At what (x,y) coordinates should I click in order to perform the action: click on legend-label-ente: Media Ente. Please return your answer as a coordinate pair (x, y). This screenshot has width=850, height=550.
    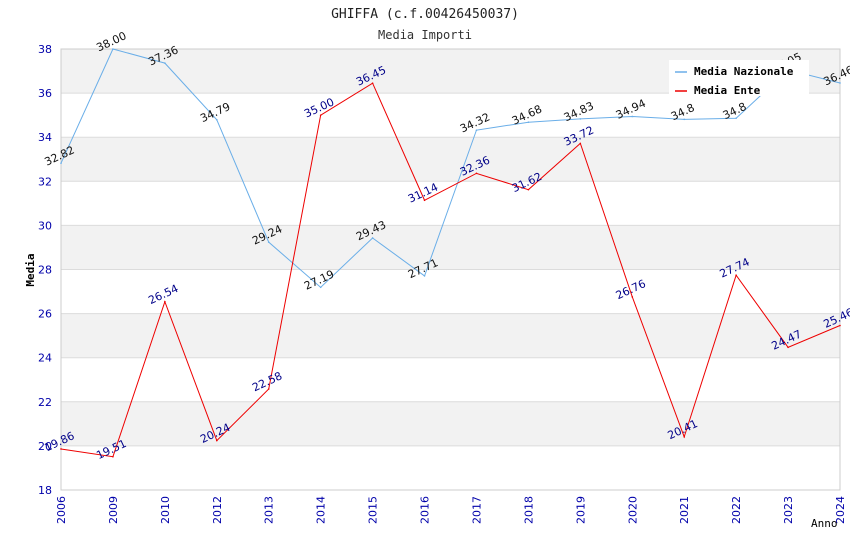
    Looking at the image, I should click on (727, 90).